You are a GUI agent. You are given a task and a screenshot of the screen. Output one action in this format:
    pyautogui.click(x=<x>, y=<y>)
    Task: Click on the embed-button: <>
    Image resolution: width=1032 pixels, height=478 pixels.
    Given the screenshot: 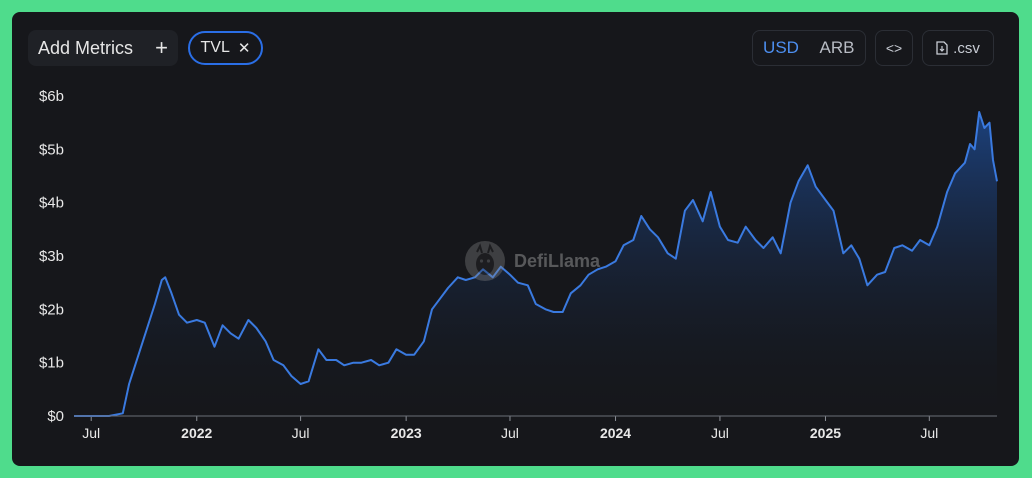 What is the action you would take?
    pyautogui.click(x=894, y=48)
    